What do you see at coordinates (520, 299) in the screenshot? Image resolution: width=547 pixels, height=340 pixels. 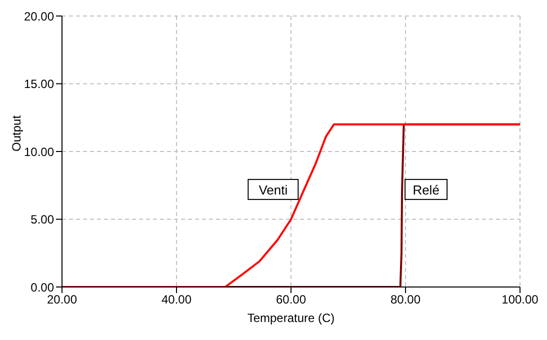 I see `x-tick-label: 100.00` at bounding box center [520, 299].